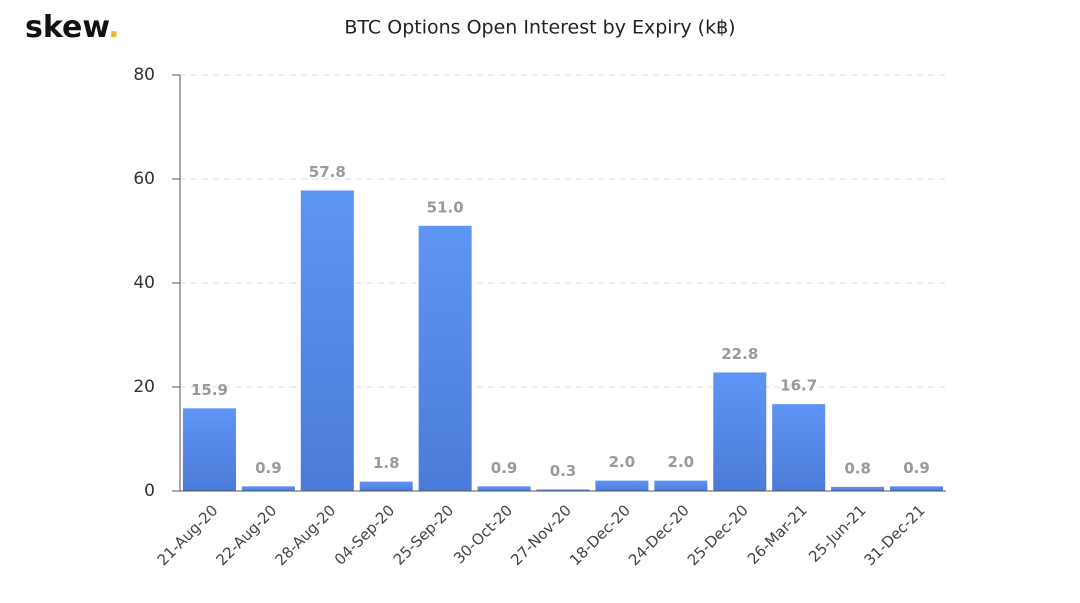  Describe the element at coordinates (149, 491) in the screenshot. I see `y-tick-label: 0` at that location.